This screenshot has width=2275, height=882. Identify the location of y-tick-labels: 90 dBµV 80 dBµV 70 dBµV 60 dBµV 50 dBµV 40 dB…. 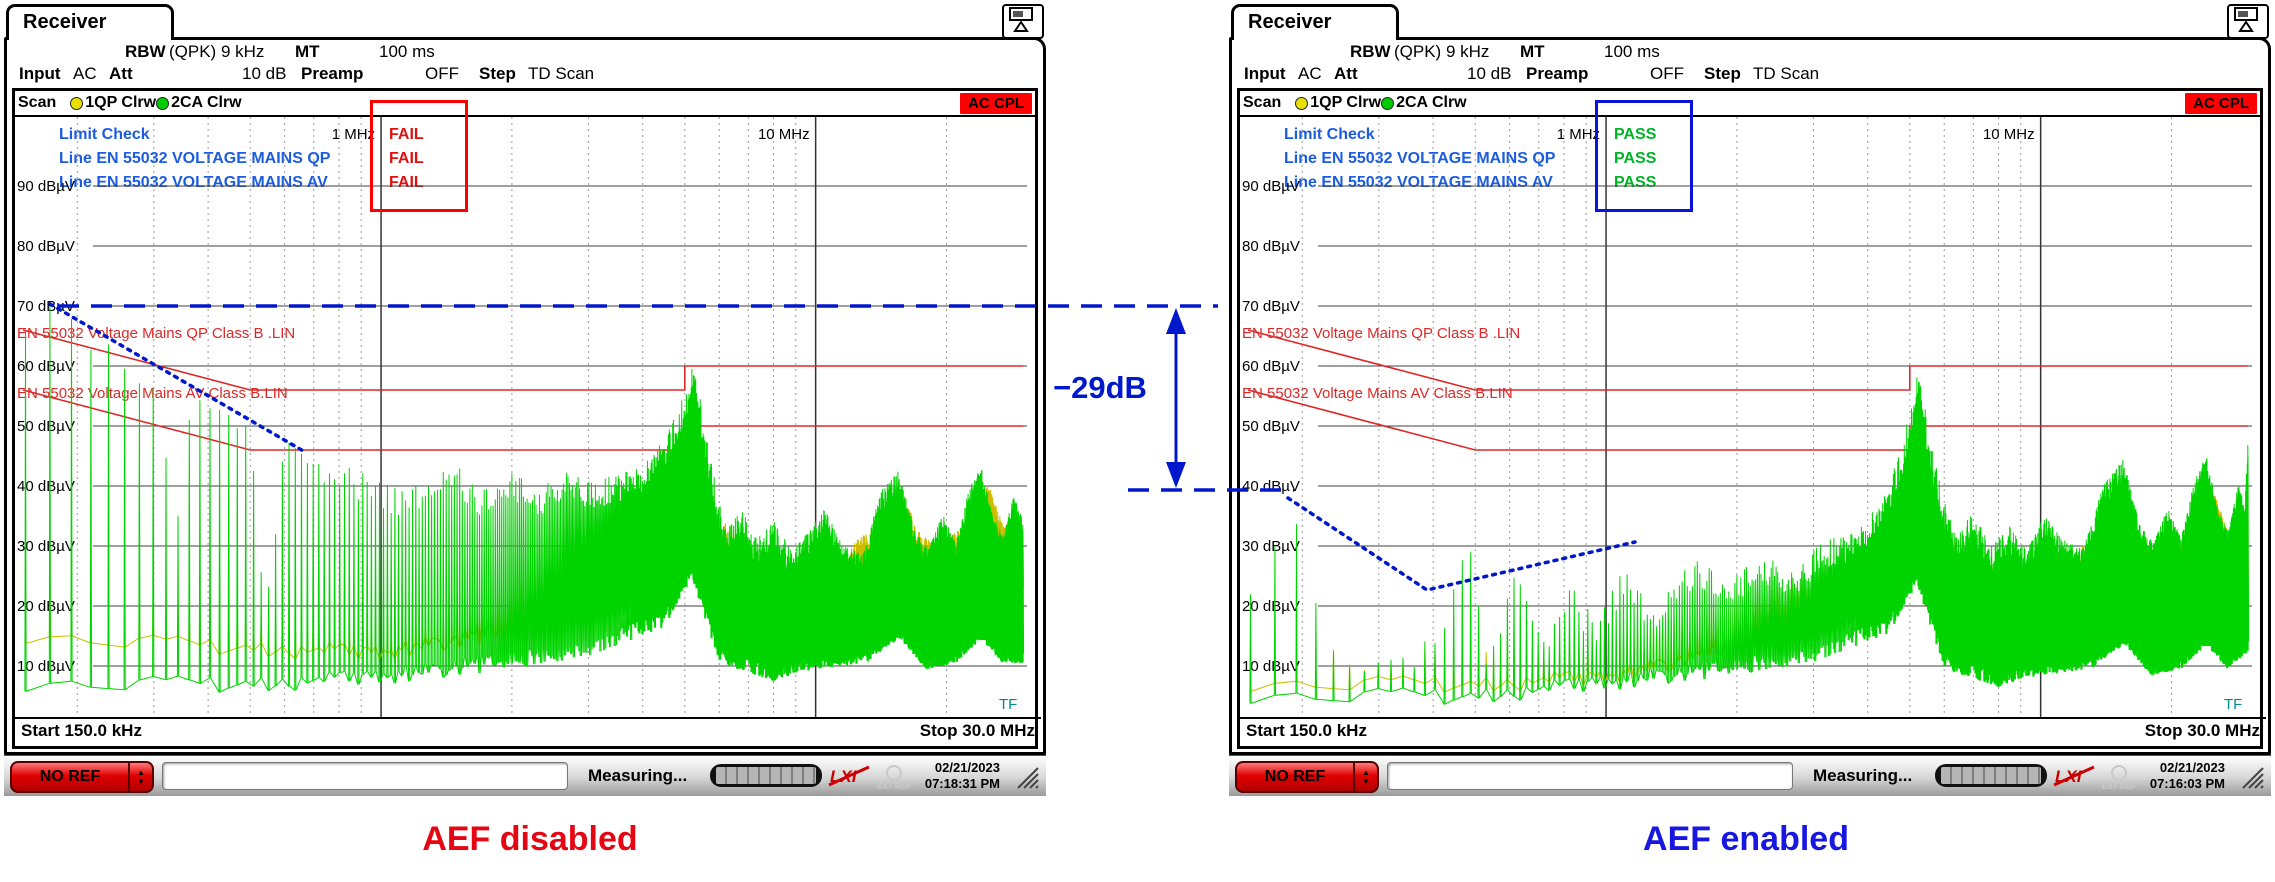
(1271, 426).